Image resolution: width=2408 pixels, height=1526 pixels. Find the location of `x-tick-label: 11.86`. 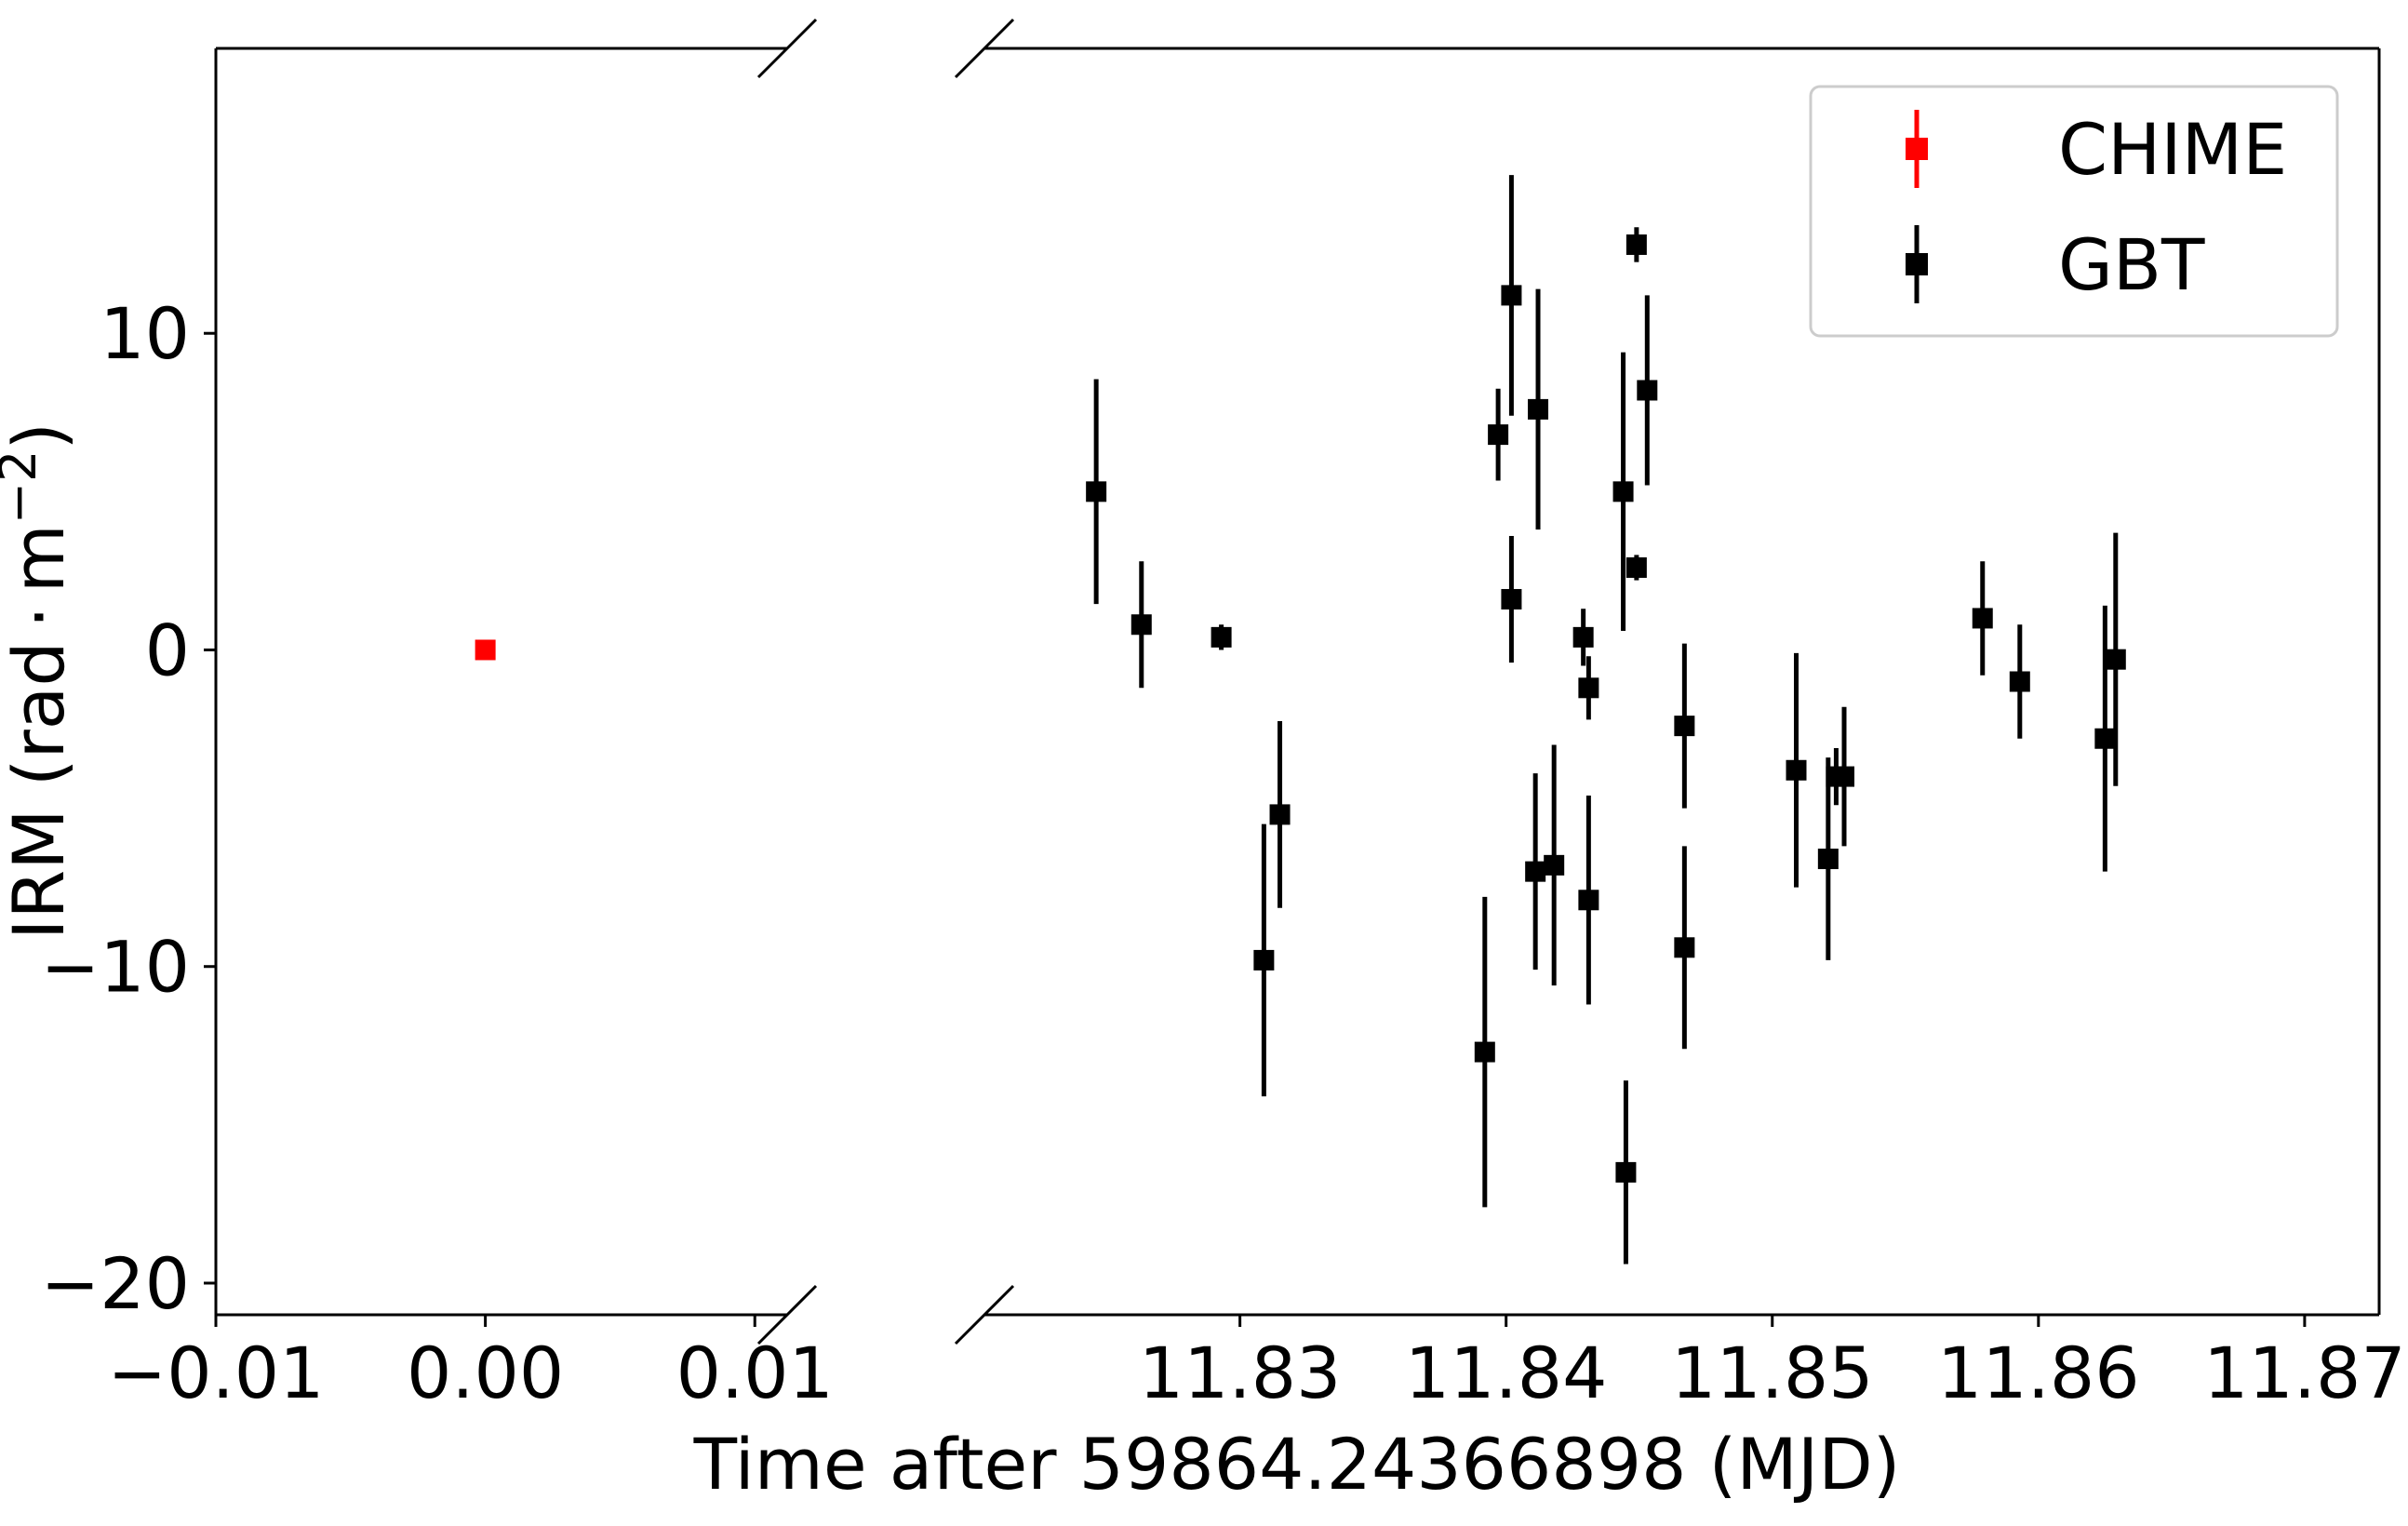

x-tick-label: 11.86 is located at coordinates (2039, 1373).